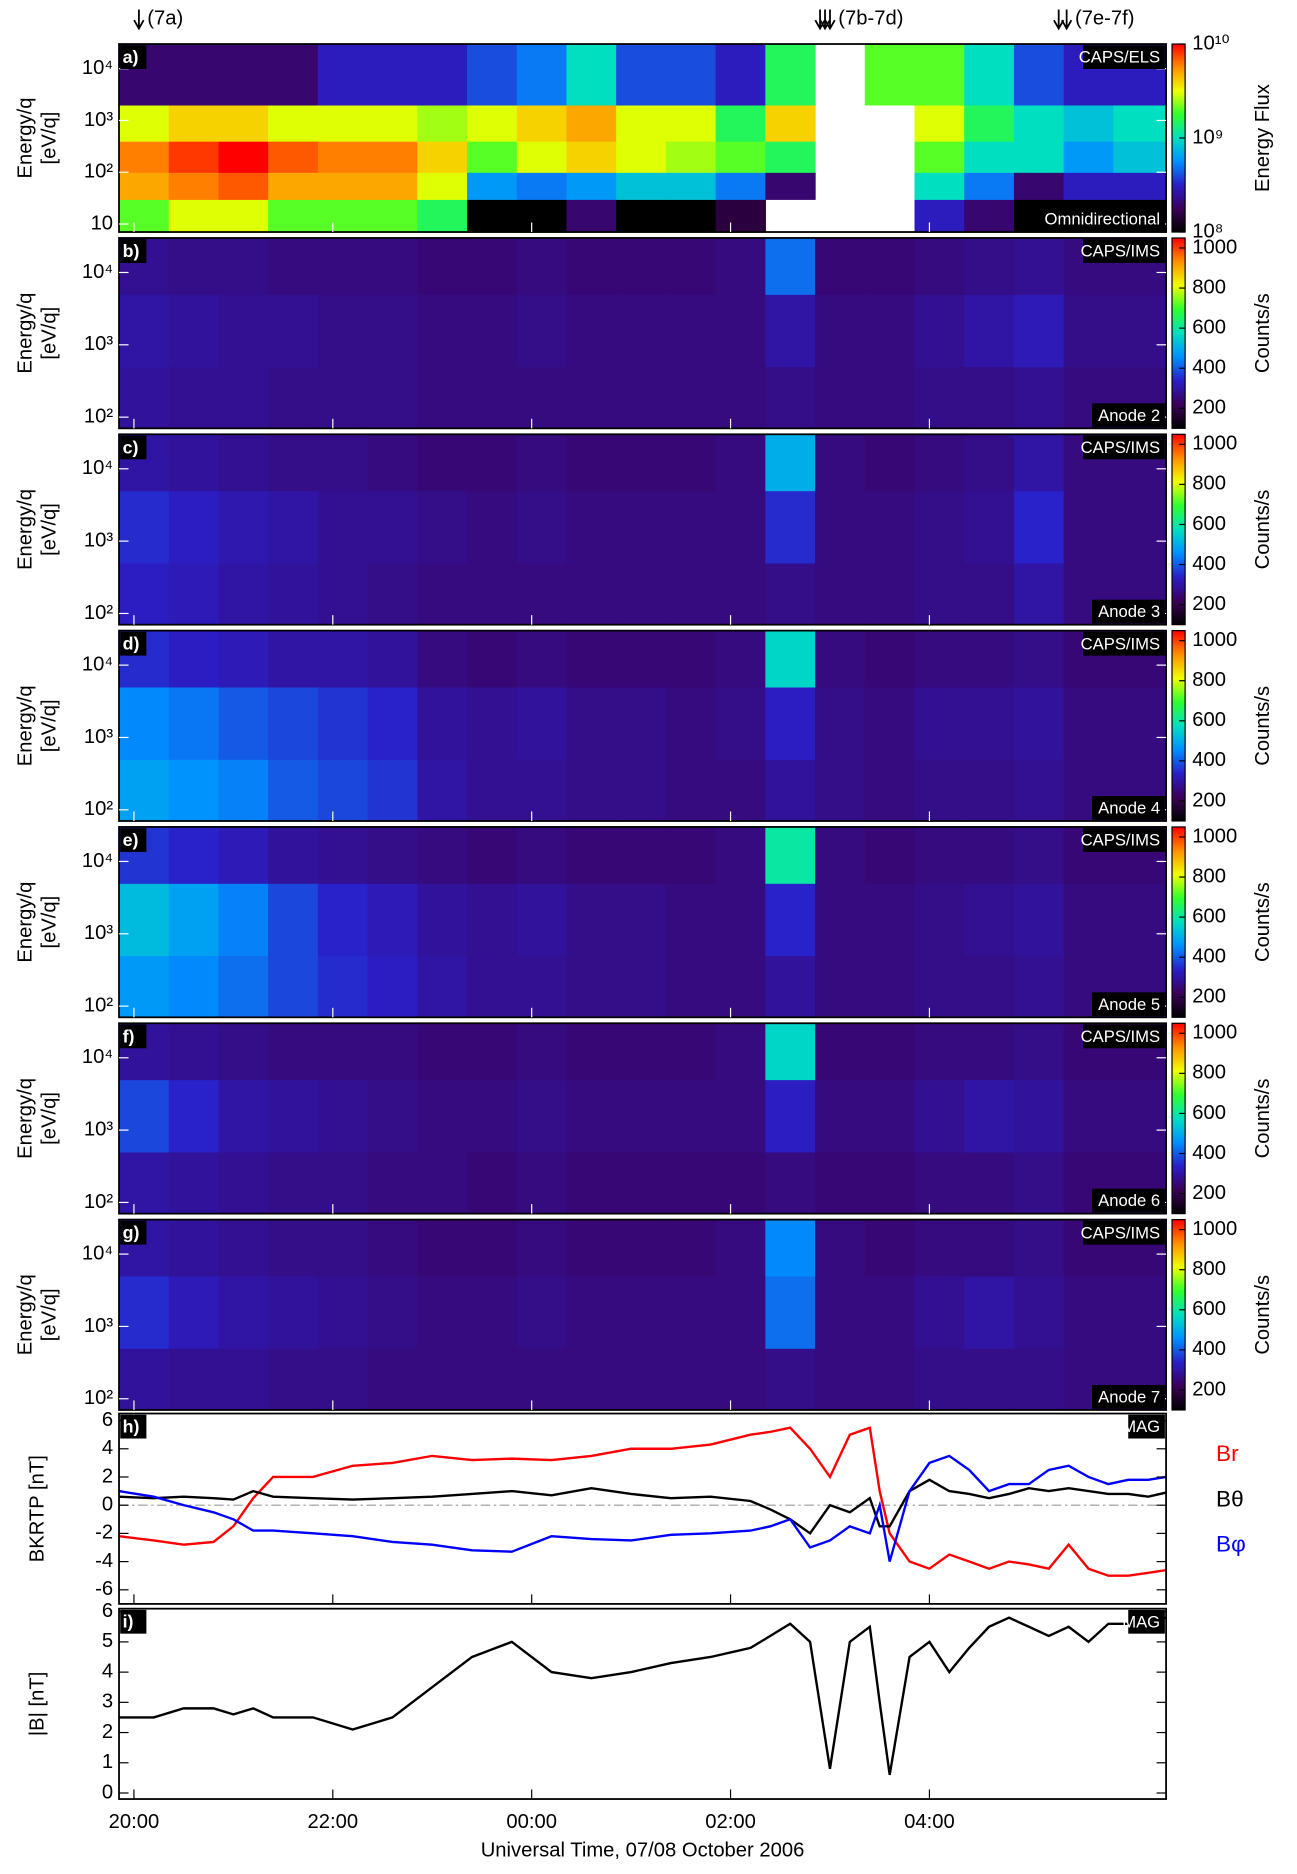 The width and height of the screenshot is (1297, 1874). Describe the element at coordinates (825, 20) in the screenshot. I see `annotation-arrow` at that location.